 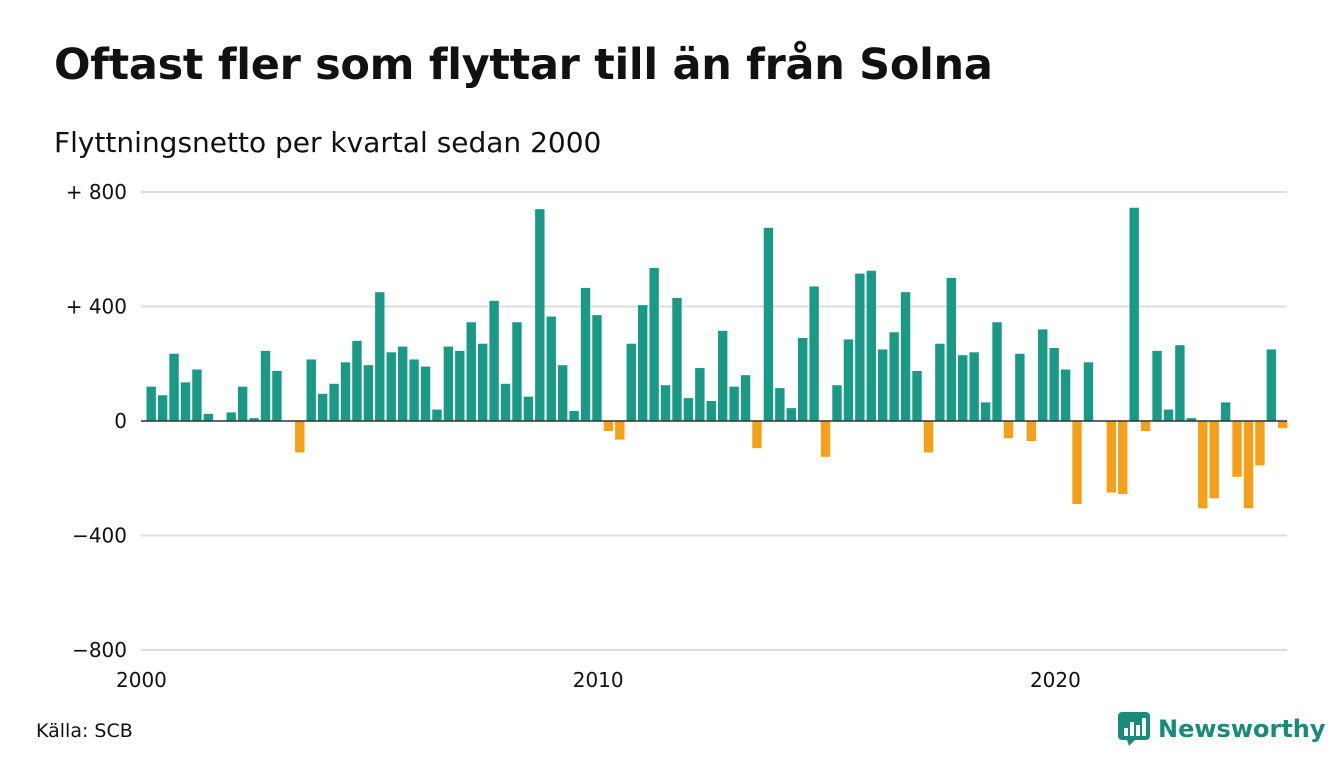 I want to click on x-tick-label: 2000, so click(x=141, y=680).